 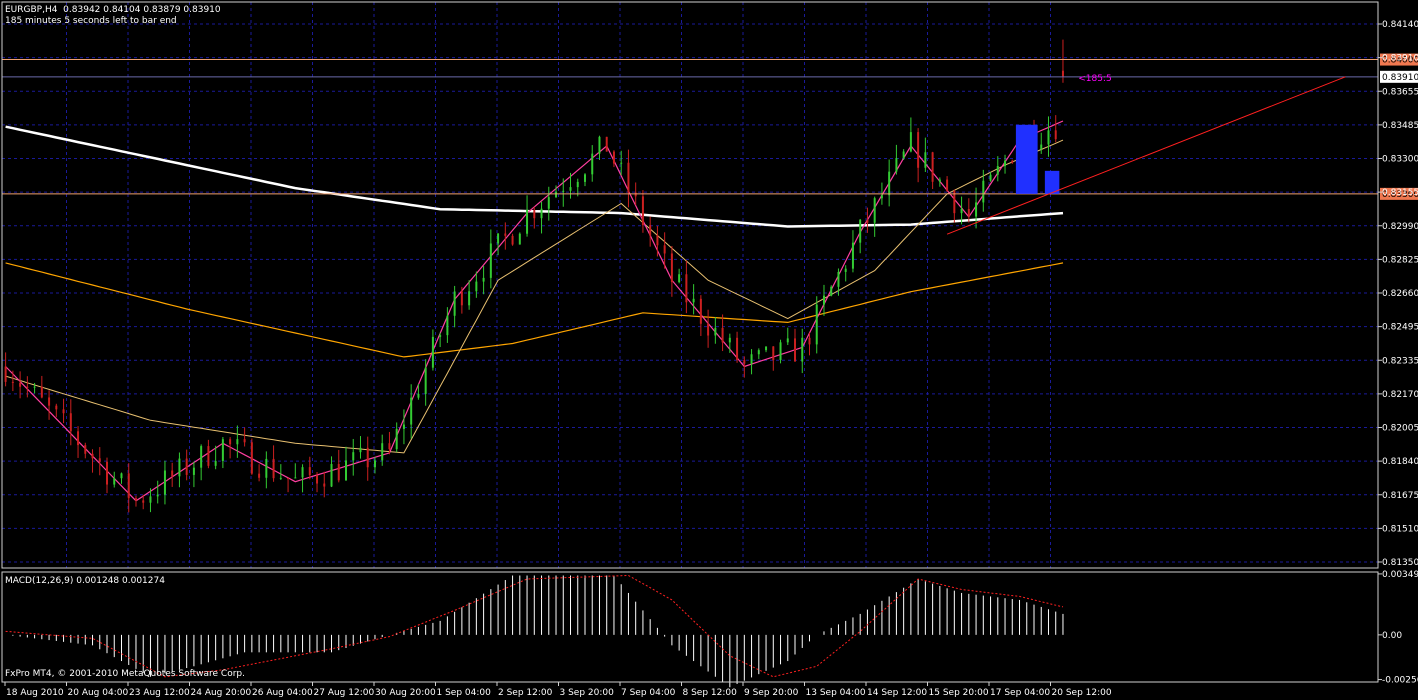 What do you see at coordinates (1026, 159) in the screenshot?
I see `highlight-rect` at bounding box center [1026, 159].